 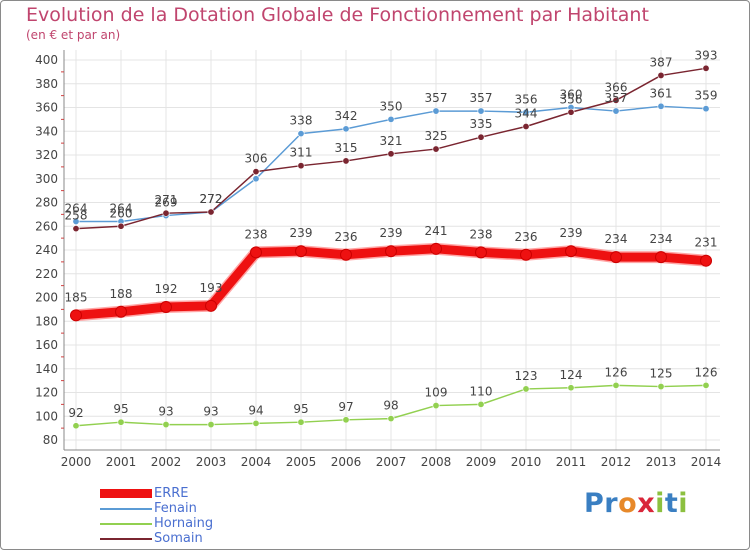 I want to click on data-label-hornaing: 94, so click(x=255, y=410).